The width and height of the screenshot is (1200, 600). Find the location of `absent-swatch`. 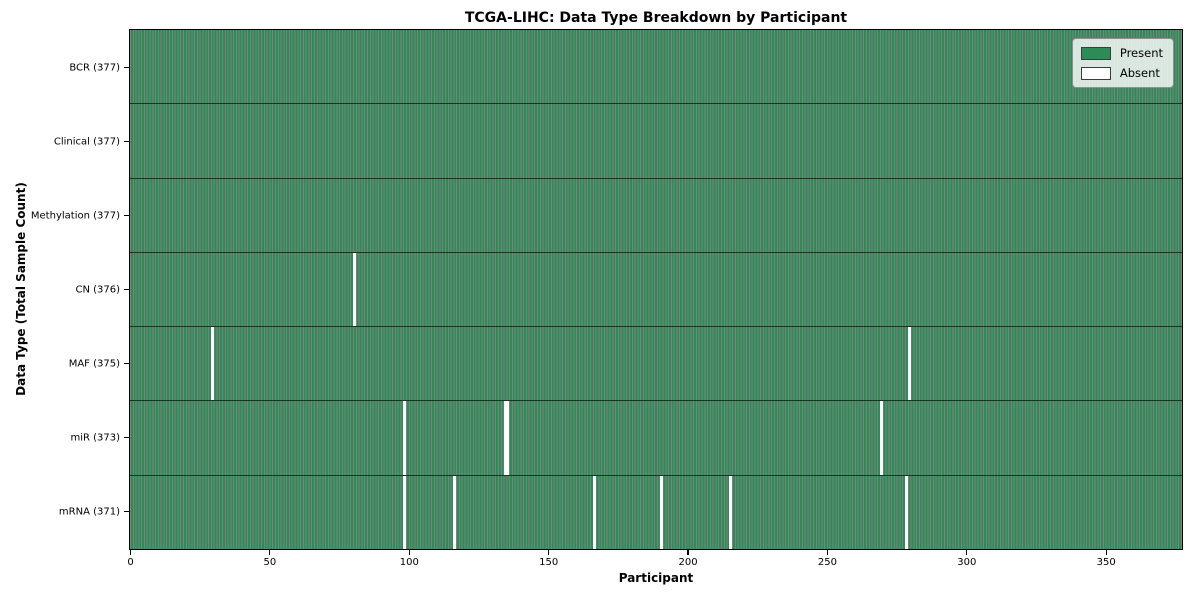

absent-swatch is located at coordinates (1095, 73).